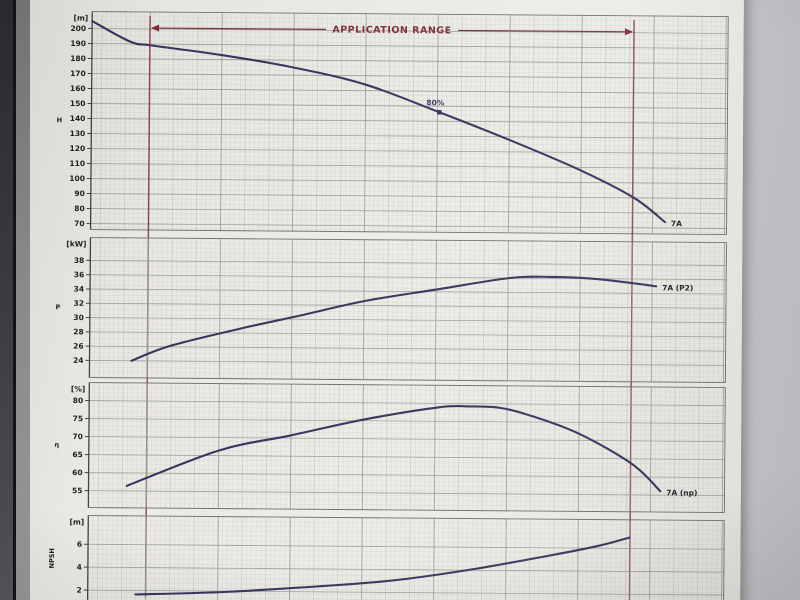 The height and width of the screenshot is (600, 800). Describe the element at coordinates (628, 32) in the screenshot. I see `arrowhead-right-icon` at that location.